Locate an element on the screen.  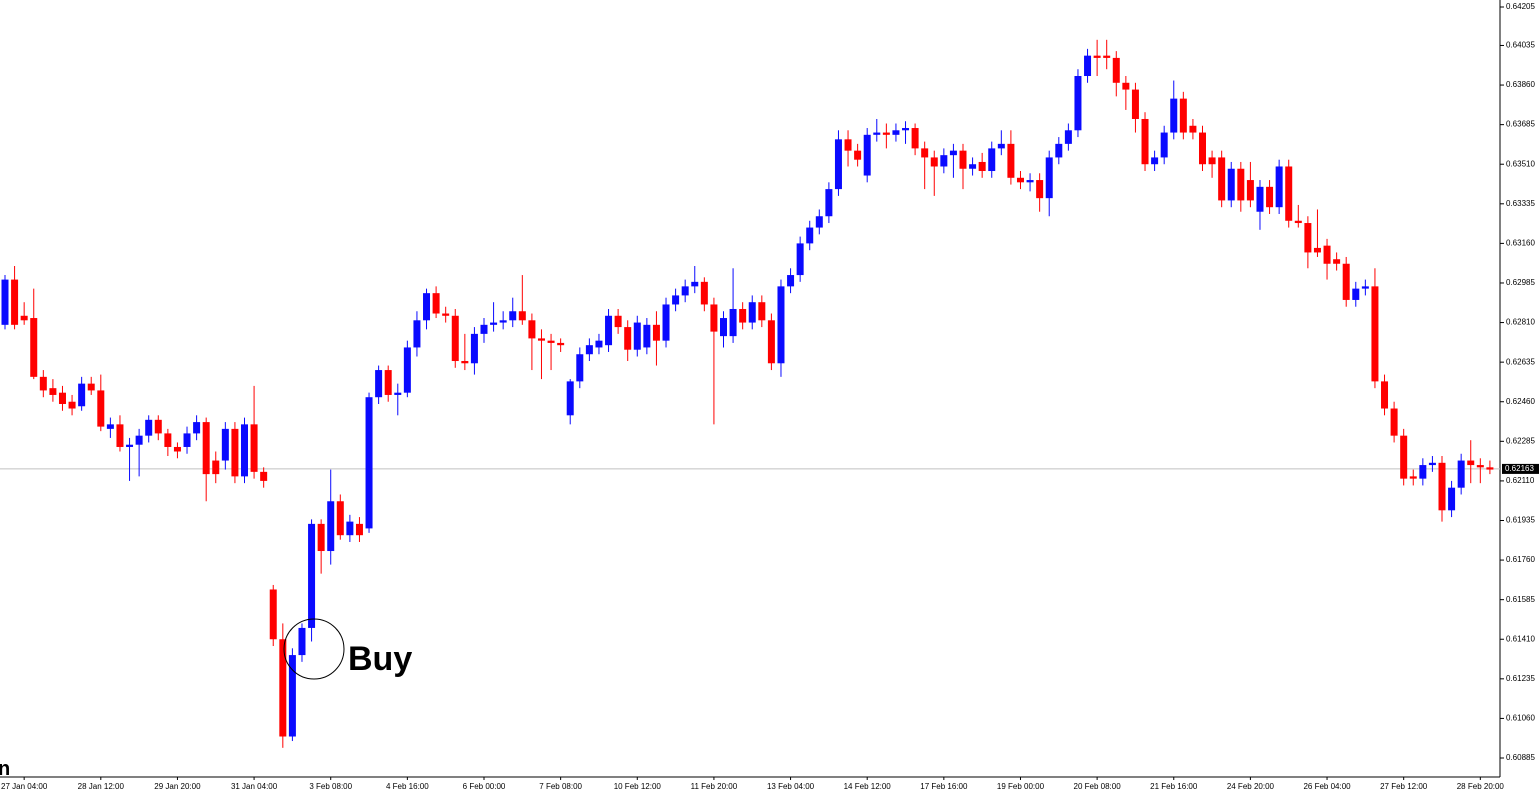
x-tick-label: 14 Feb 12:00 is located at coordinates (868, 786).